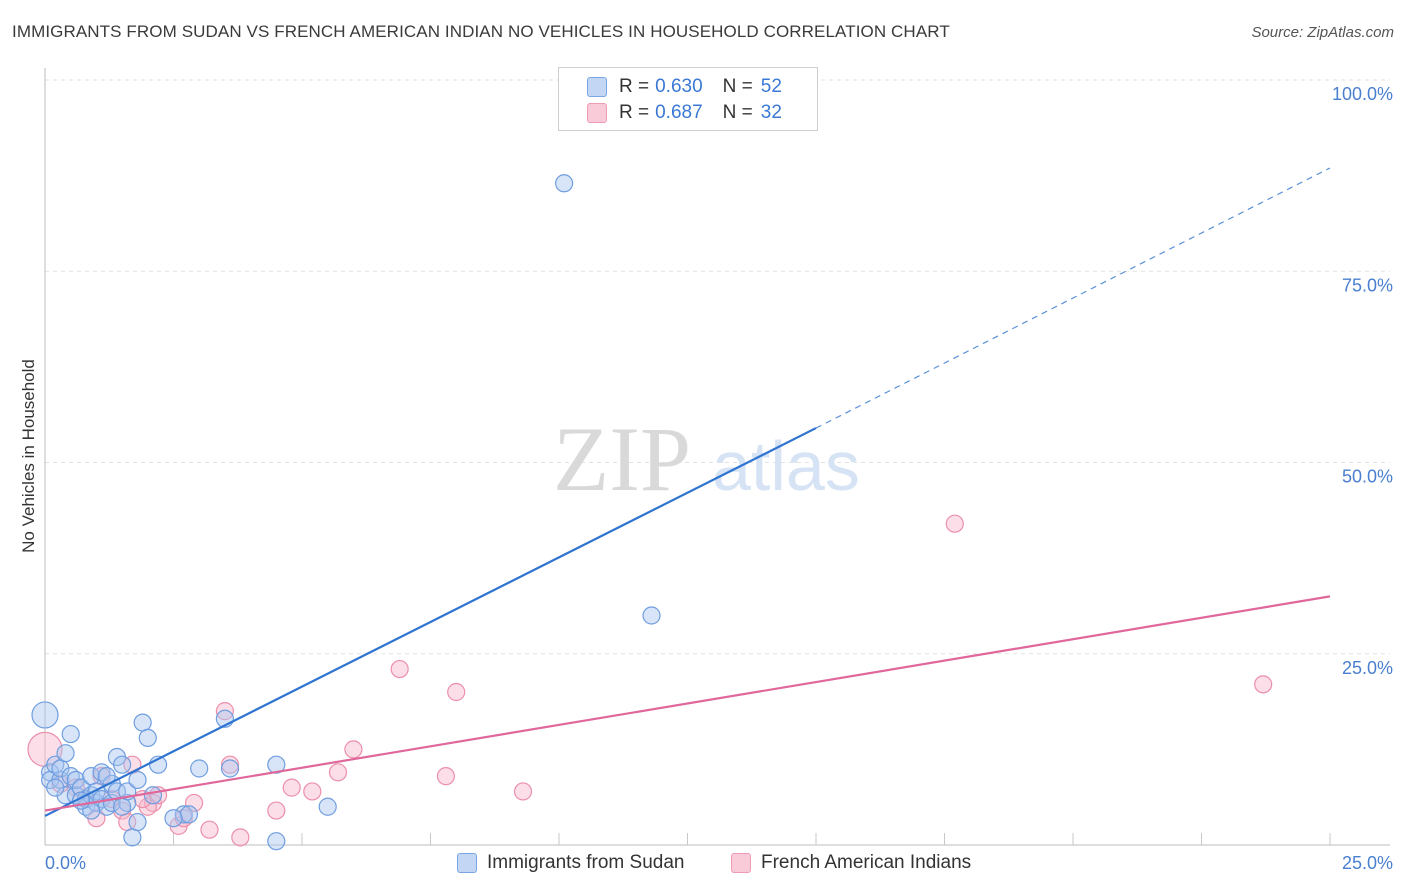 The width and height of the screenshot is (1406, 892). Describe the element at coordinates (622, 459) in the screenshot. I see `watermark-zip: ZIP` at that location.